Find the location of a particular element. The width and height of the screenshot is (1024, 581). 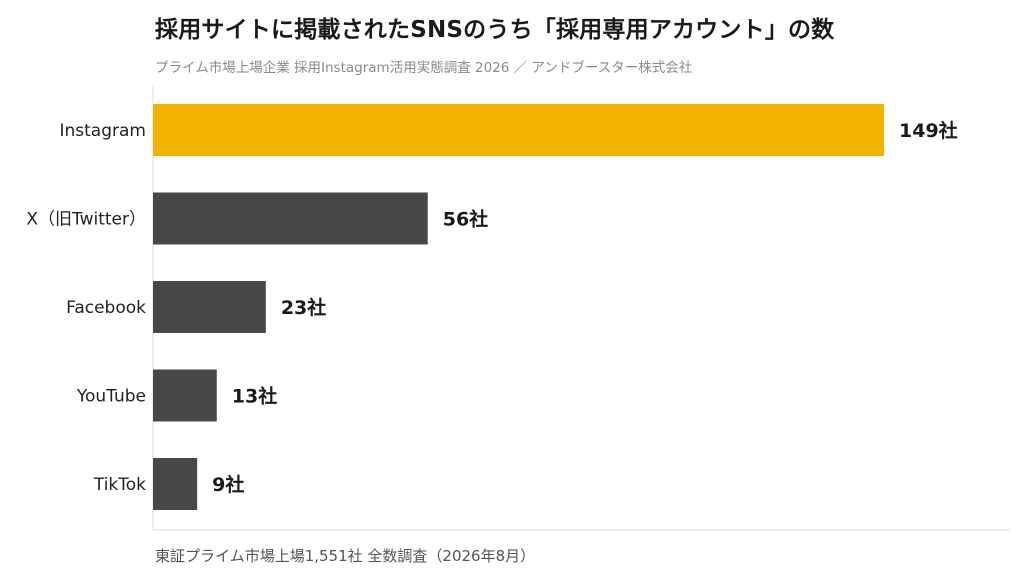

value-label-4: 9社 is located at coordinates (228, 484).